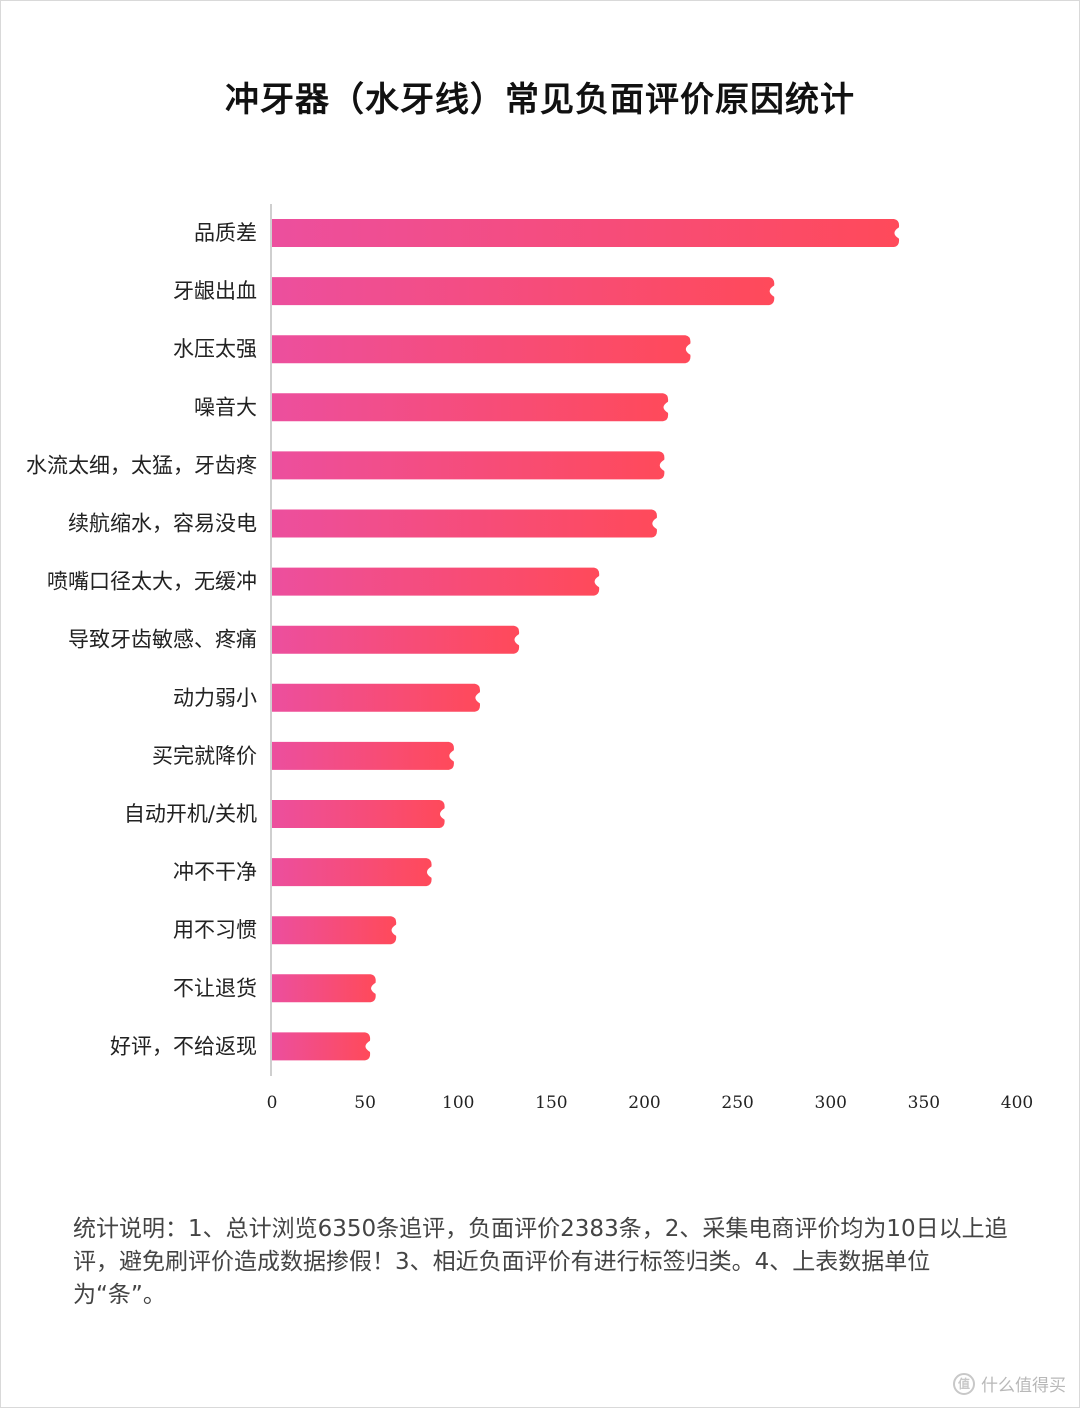 The height and width of the screenshot is (1408, 1080). Describe the element at coordinates (458, 1103) in the screenshot. I see `x-tick-label-100: 100` at that location.